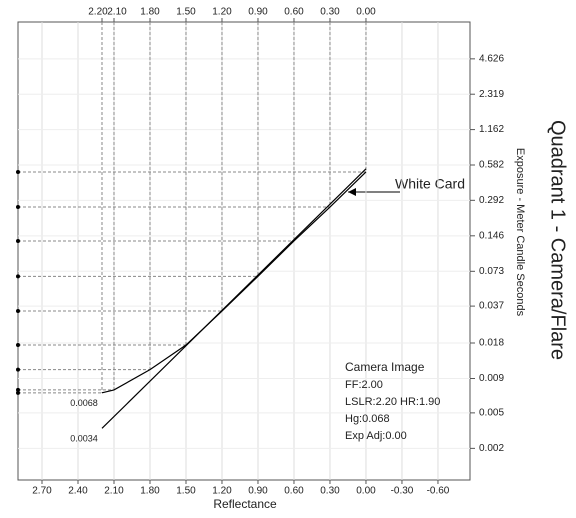  What do you see at coordinates (385, 367) in the screenshot?
I see `info-text: Camera Image` at bounding box center [385, 367].